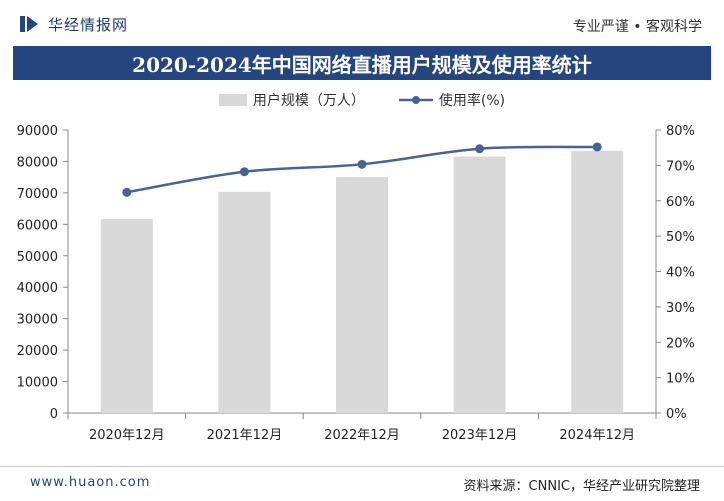 The image size is (724, 501). Describe the element at coordinates (415, 100) in the screenshot. I see `legend-line-swatch` at that location.